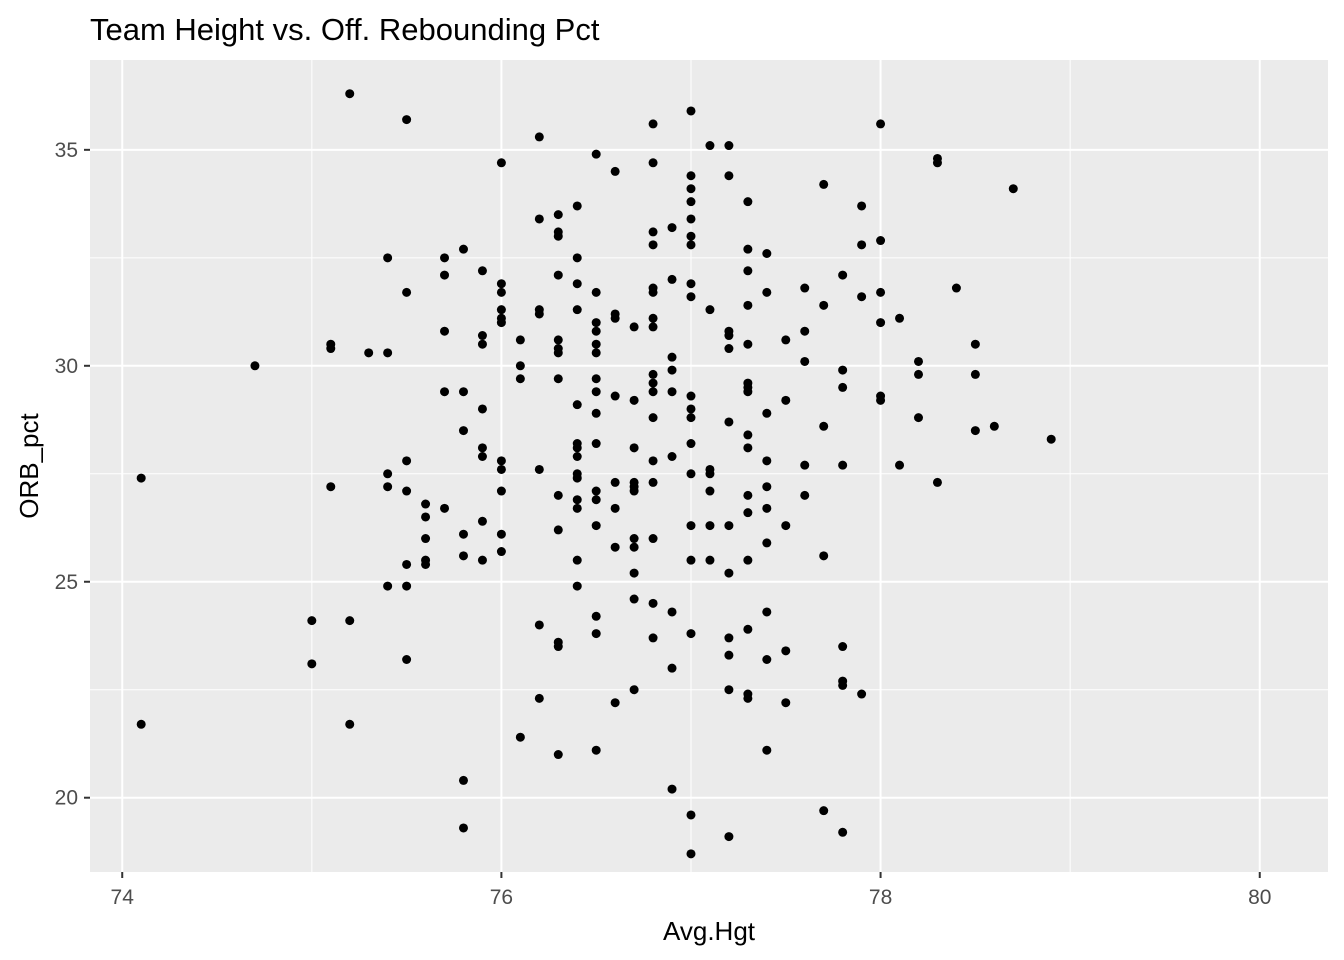 This screenshot has height=960, width=1344. What do you see at coordinates (1259, 897) in the screenshot?
I see `x-tick-label: 80` at bounding box center [1259, 897].